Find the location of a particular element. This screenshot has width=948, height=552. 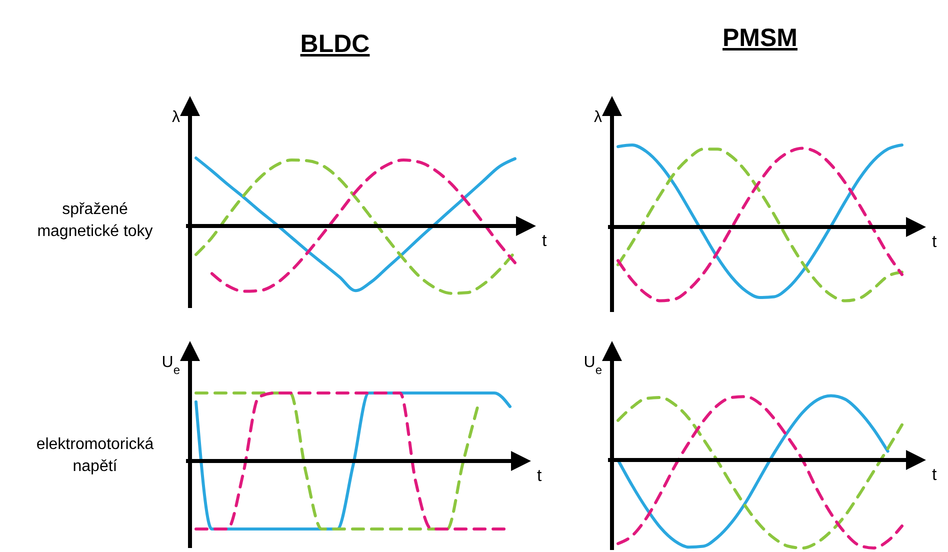

chart-title: PMSM is located at coordinates (760, 38).